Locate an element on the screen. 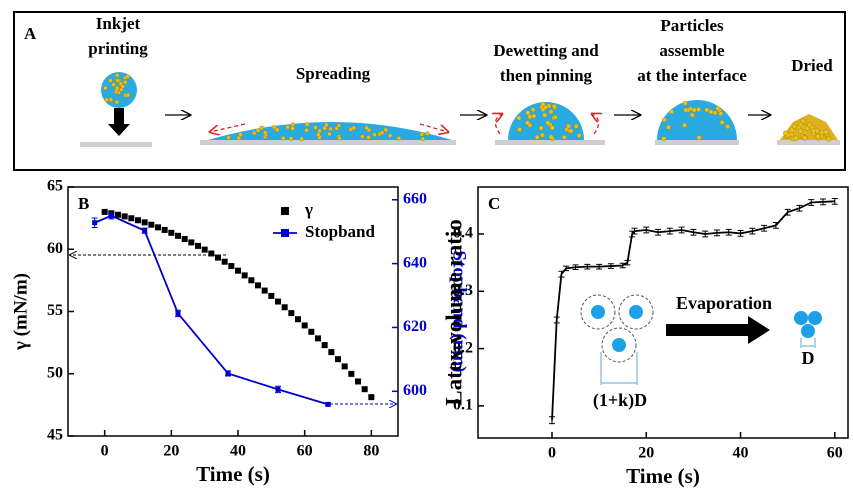 This screenshot has width=853, height=498. x-tick-label: 20 is located at coordinates (646, 453).